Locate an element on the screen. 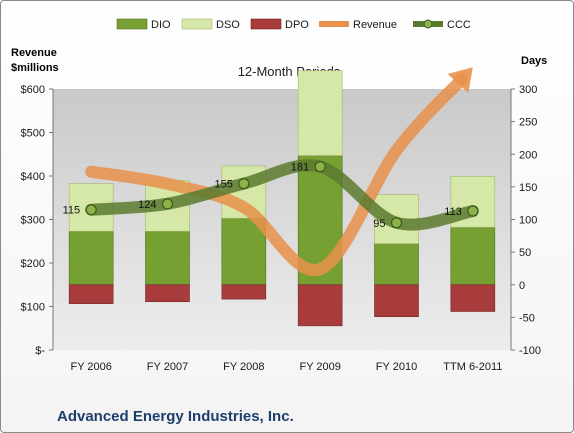 The image size is (574, 433). revenue-arrowhead is located at coordinates (460, 80).